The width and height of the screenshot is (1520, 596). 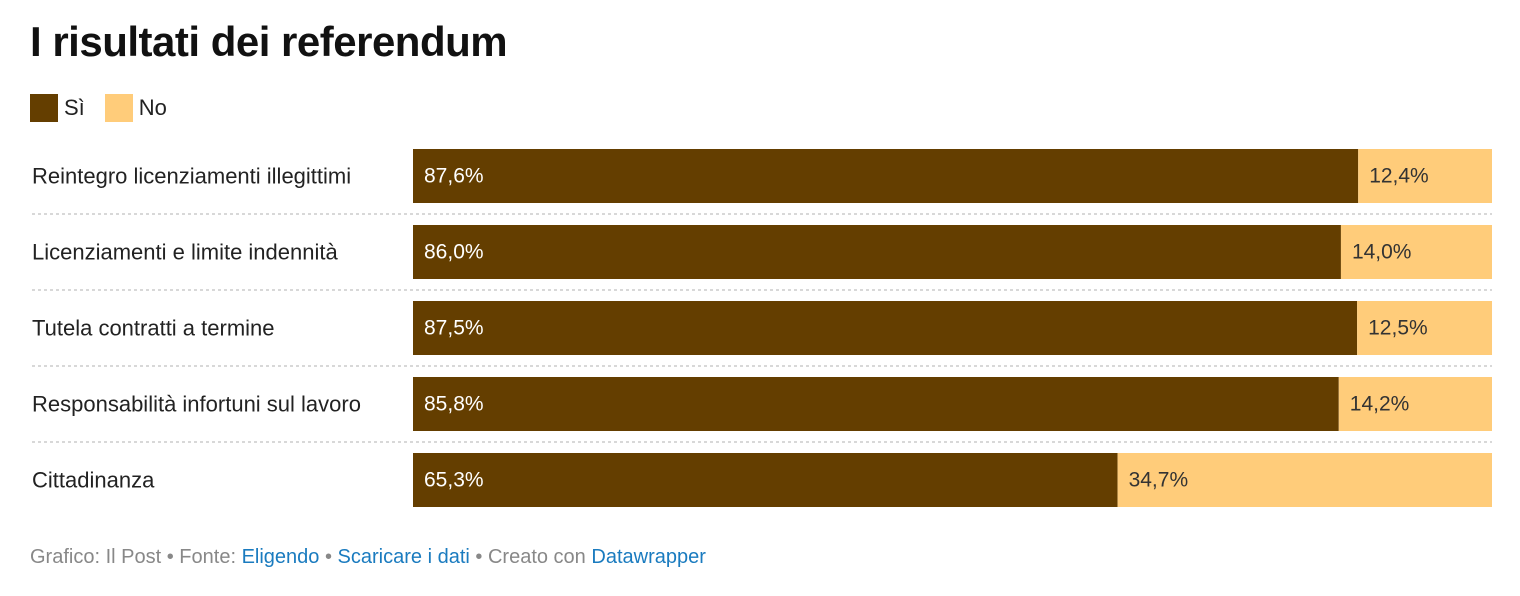 I want to click on category-label: Cittadinanza, so click(x=93, y=480).